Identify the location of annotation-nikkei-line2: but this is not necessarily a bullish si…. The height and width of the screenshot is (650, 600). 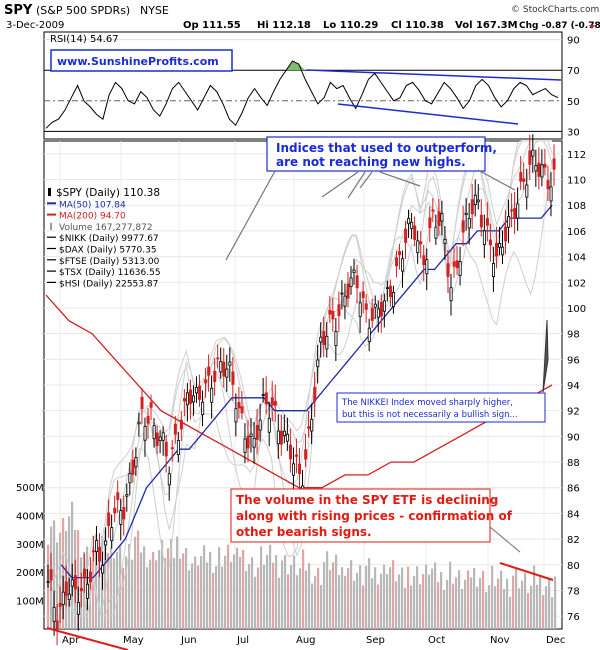
(430, 415).